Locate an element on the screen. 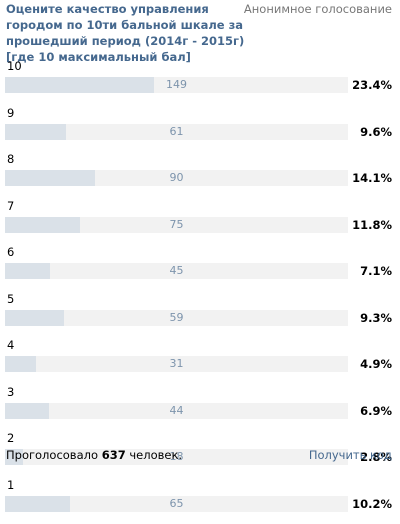 This screenshot has width=400, height=524. poll-option: 9 61 9.6% is located at coordinates (200, 129).